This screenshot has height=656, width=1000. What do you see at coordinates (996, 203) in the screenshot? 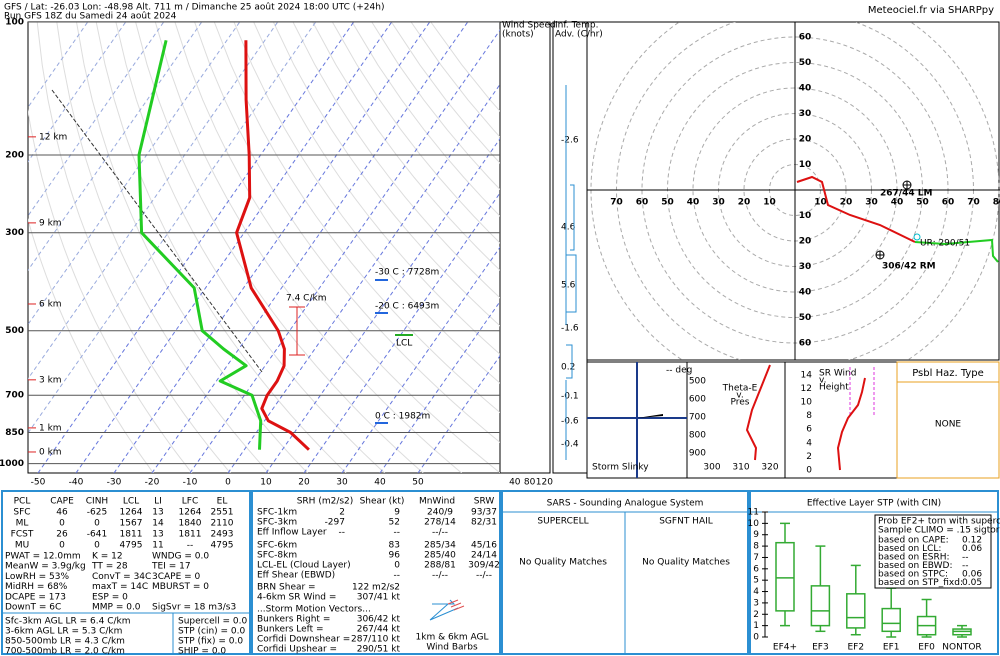
I see `hodo-tick-label: 80` at bounding box center [996, 203].